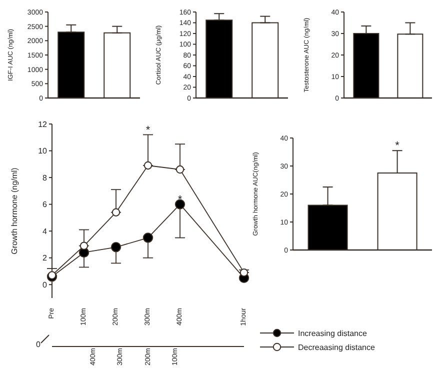  I want to click on legend-label: Increasing distance, so click(332, 333).